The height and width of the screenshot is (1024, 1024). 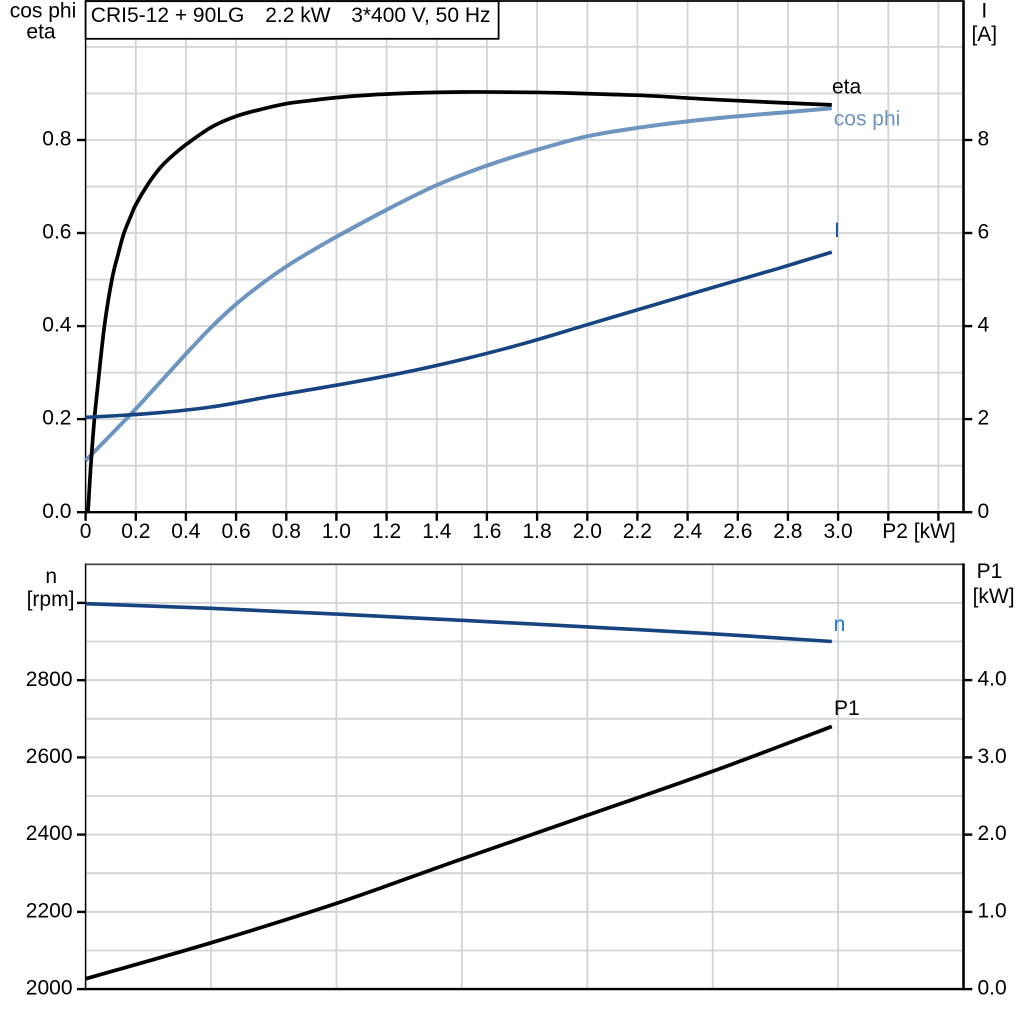 What do you see at coordinates (49, 988) in the screenshot?
I see `svg-text: 2000` at bounding box center [49, 988].